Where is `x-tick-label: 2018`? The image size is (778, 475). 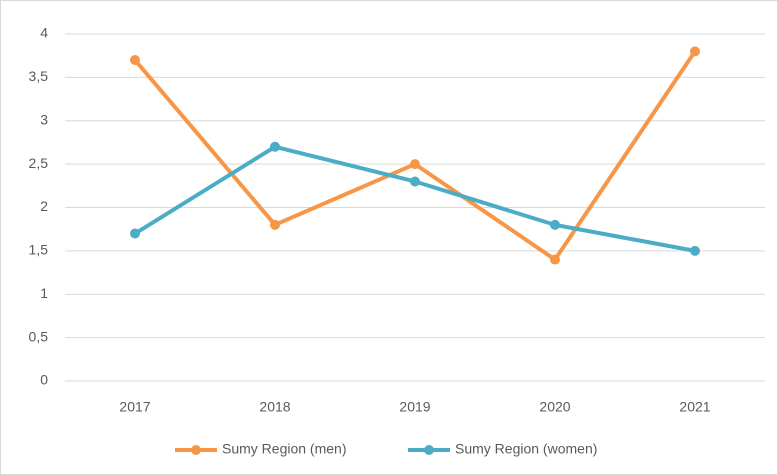 x-tick-label: 2018 is located at coordinates (274, 407).